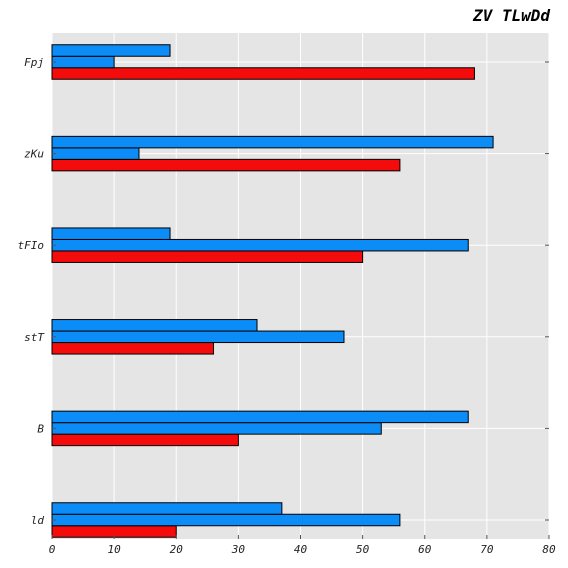 This screenshot has width=568, height=568. I want to click on y-tick-label: B, so click(40, 428).